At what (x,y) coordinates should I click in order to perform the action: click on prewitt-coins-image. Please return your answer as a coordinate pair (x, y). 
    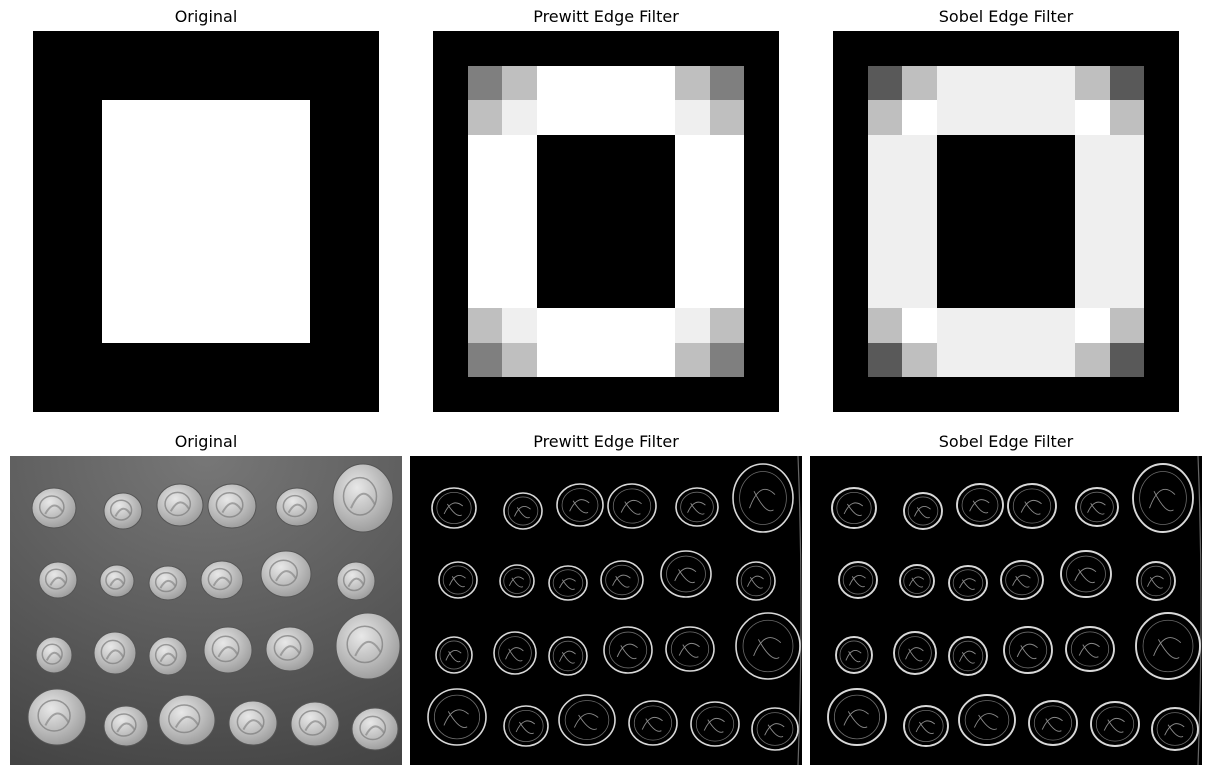
    Looking at the image, I should click on (606, 610).